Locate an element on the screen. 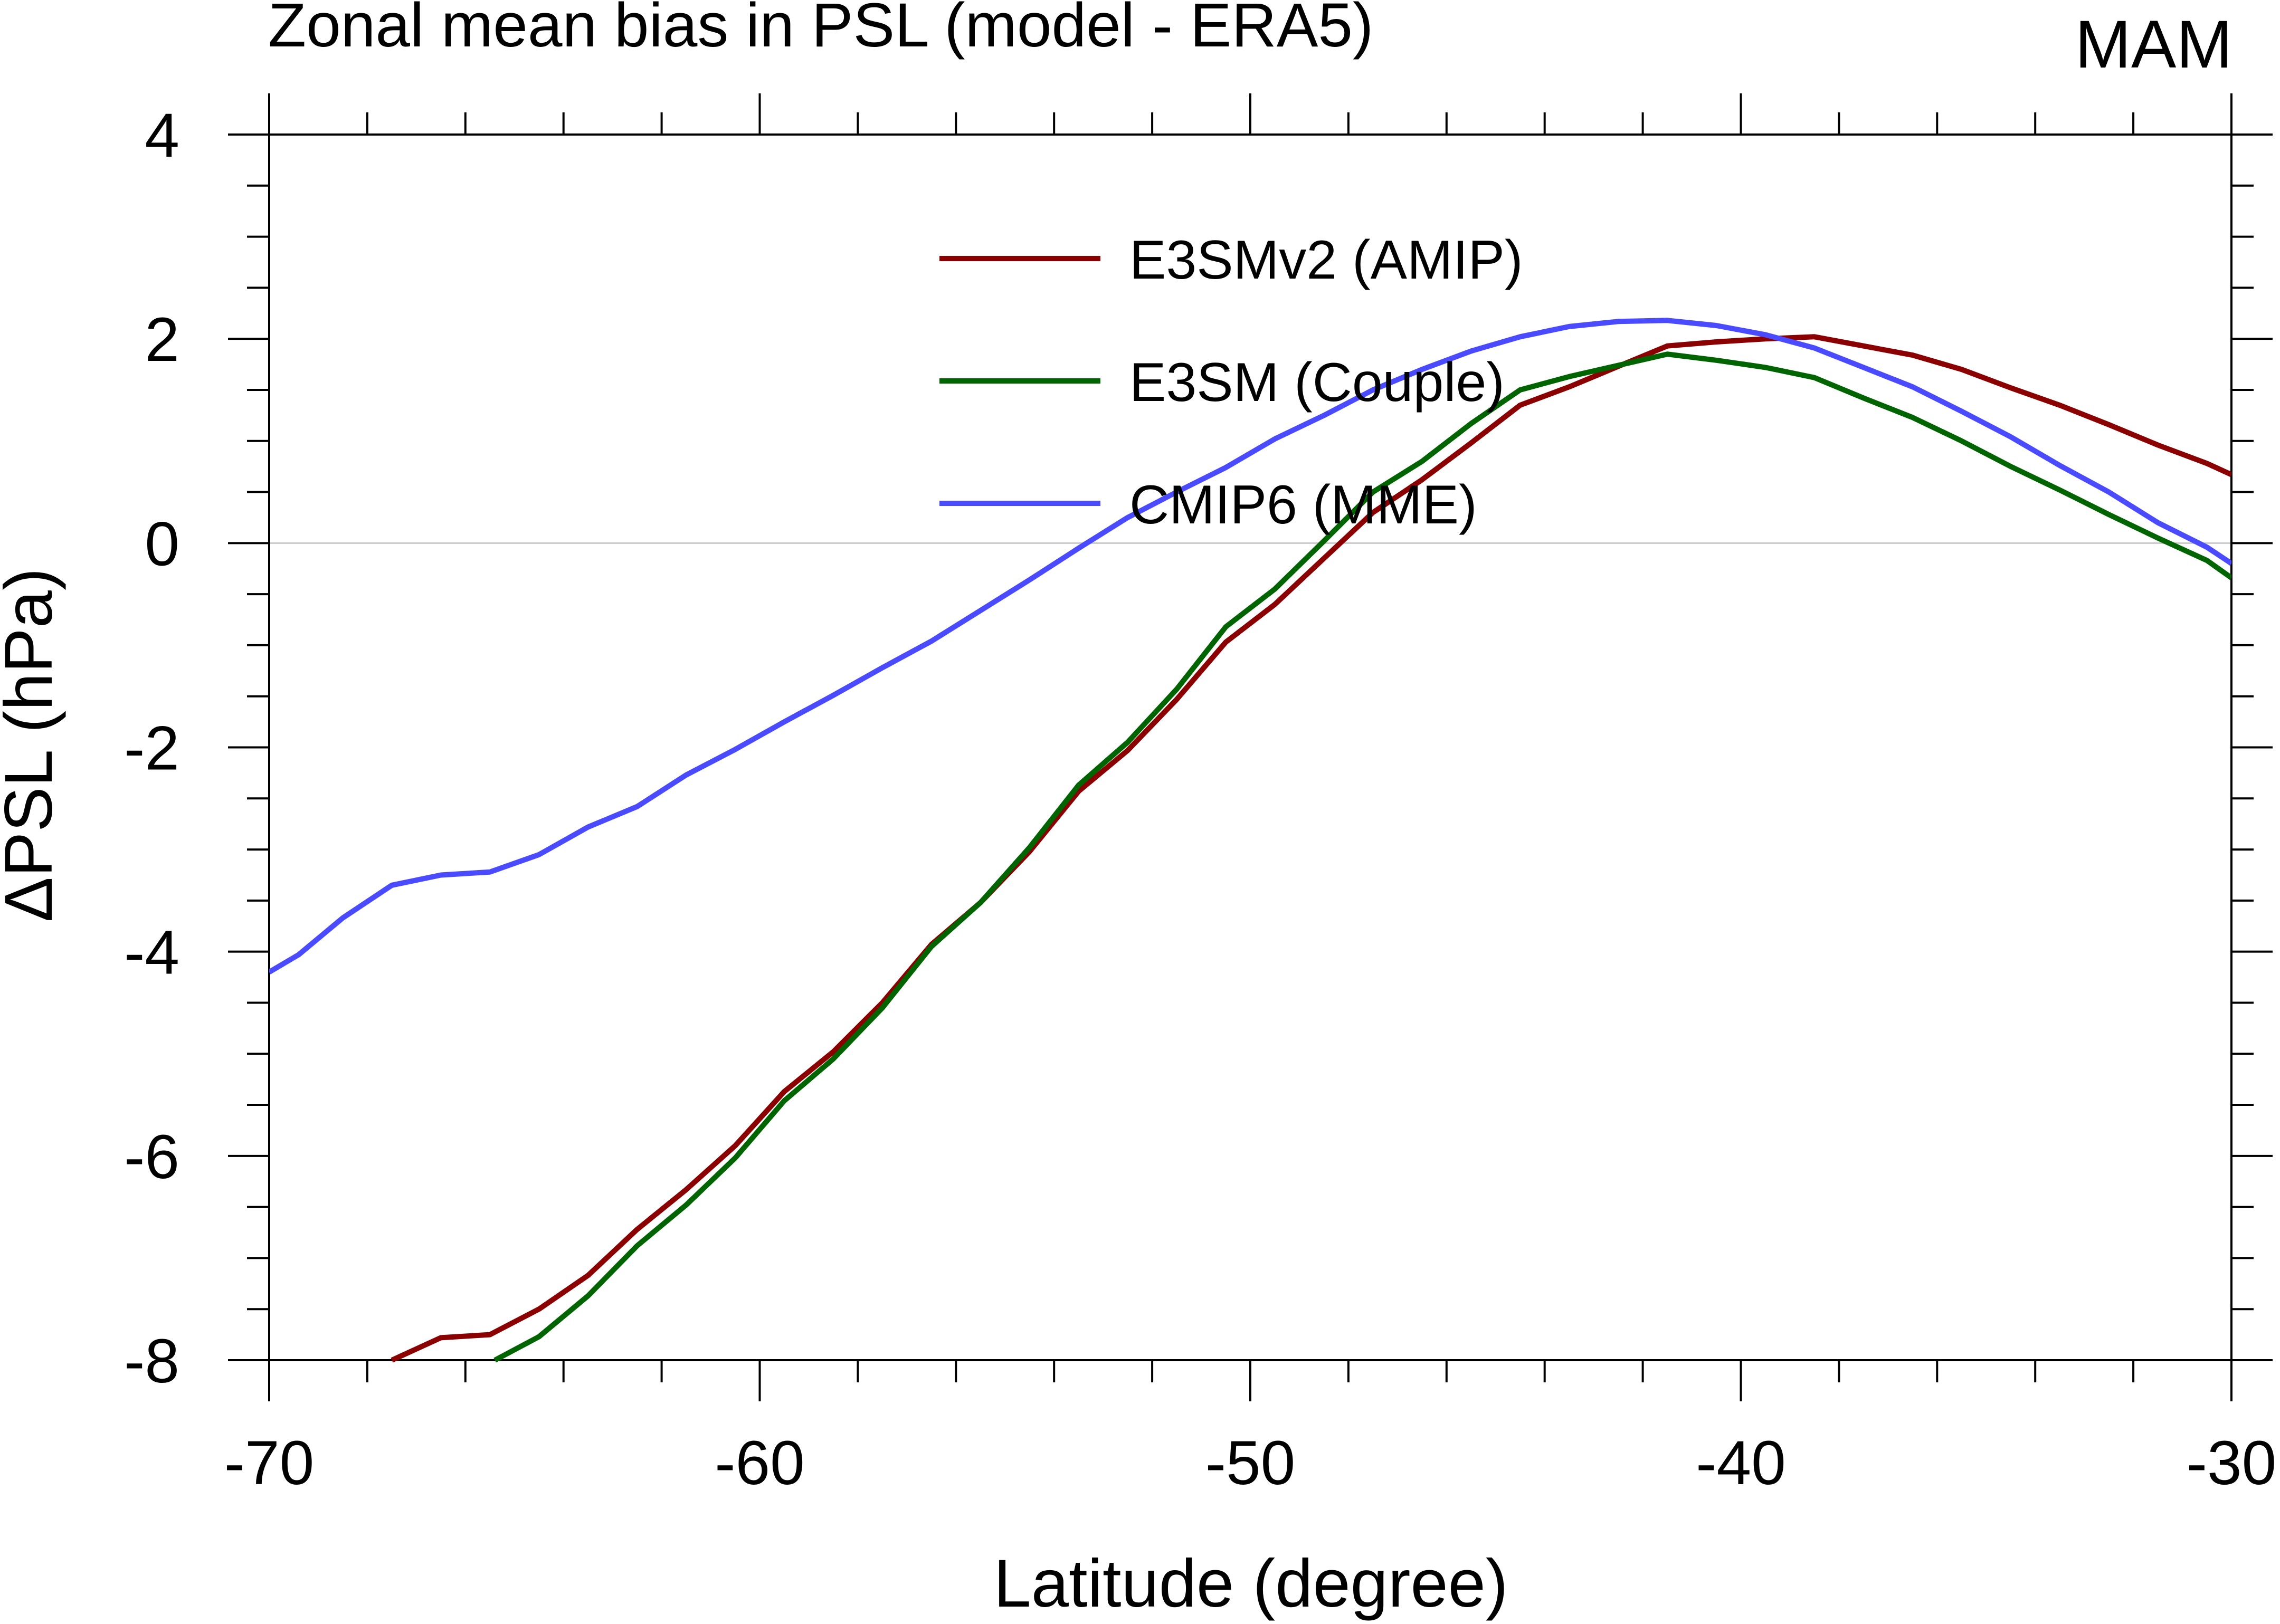 Image resolution: width=2280 pixels, height=1624 pixels. x-tick-label: -70 is located at coordinates (269, 1463).